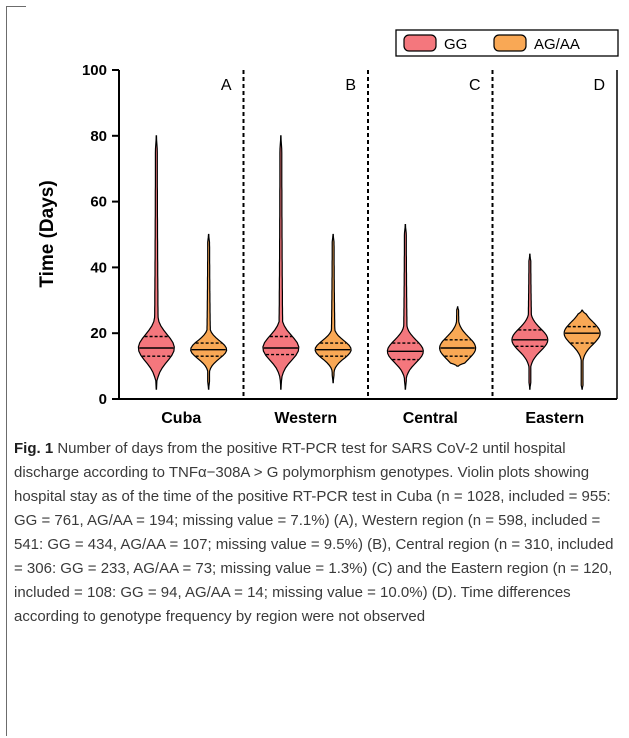 This screenshot has width=629, height=738. What do you see at coordinates (554, 418) in the screenshot?
I see `x-tick-label: Eastern` at bounding box center [554, 418].